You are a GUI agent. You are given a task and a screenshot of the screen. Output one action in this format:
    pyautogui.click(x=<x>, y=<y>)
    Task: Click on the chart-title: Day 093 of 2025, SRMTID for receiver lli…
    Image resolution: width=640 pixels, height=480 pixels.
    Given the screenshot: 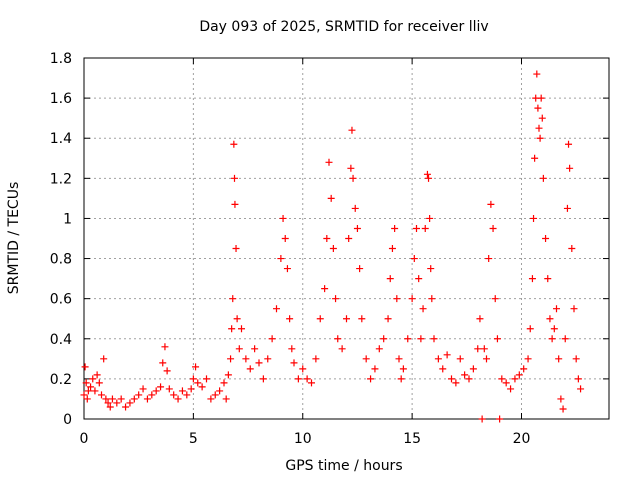 What is the action you would take?
    pyautogui.click(x=343, y=27)
    